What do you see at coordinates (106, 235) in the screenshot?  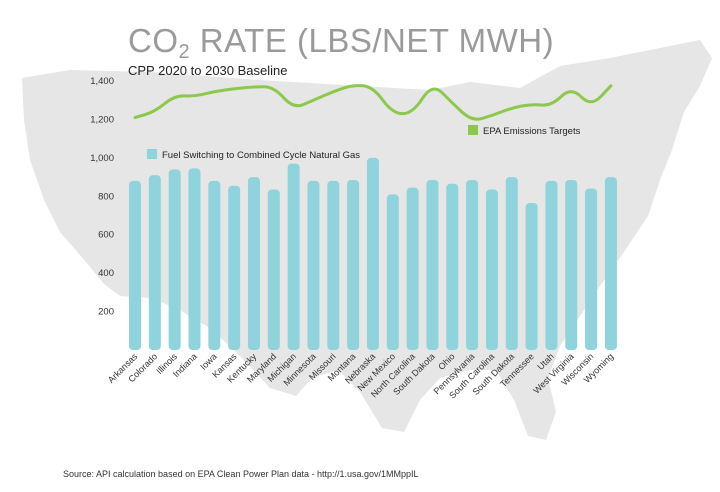 I see `y-tick-label: 600` at bounding box center [106, 235].